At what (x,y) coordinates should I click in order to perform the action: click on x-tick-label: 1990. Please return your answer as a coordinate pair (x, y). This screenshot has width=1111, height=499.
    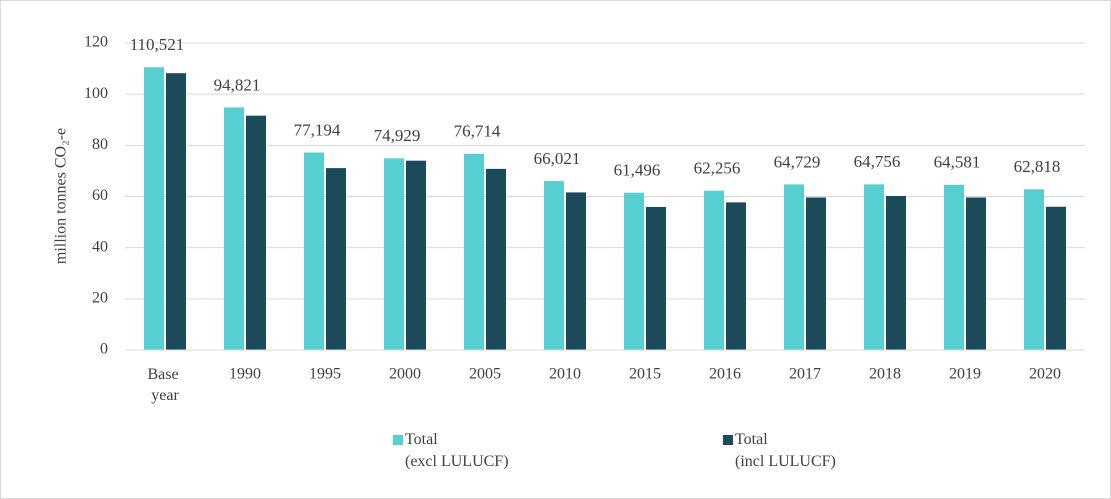
    Looking at the image, I should click on (245, 374).